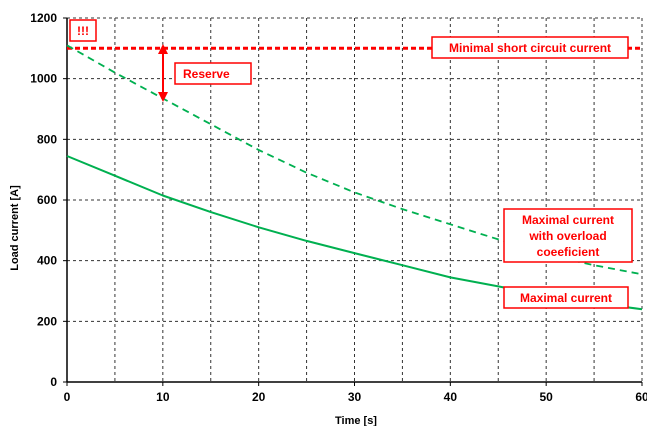  Describe the element at coordinates (43, 18) in the screenshot. I see `y-tick-label: 1200` at that location.